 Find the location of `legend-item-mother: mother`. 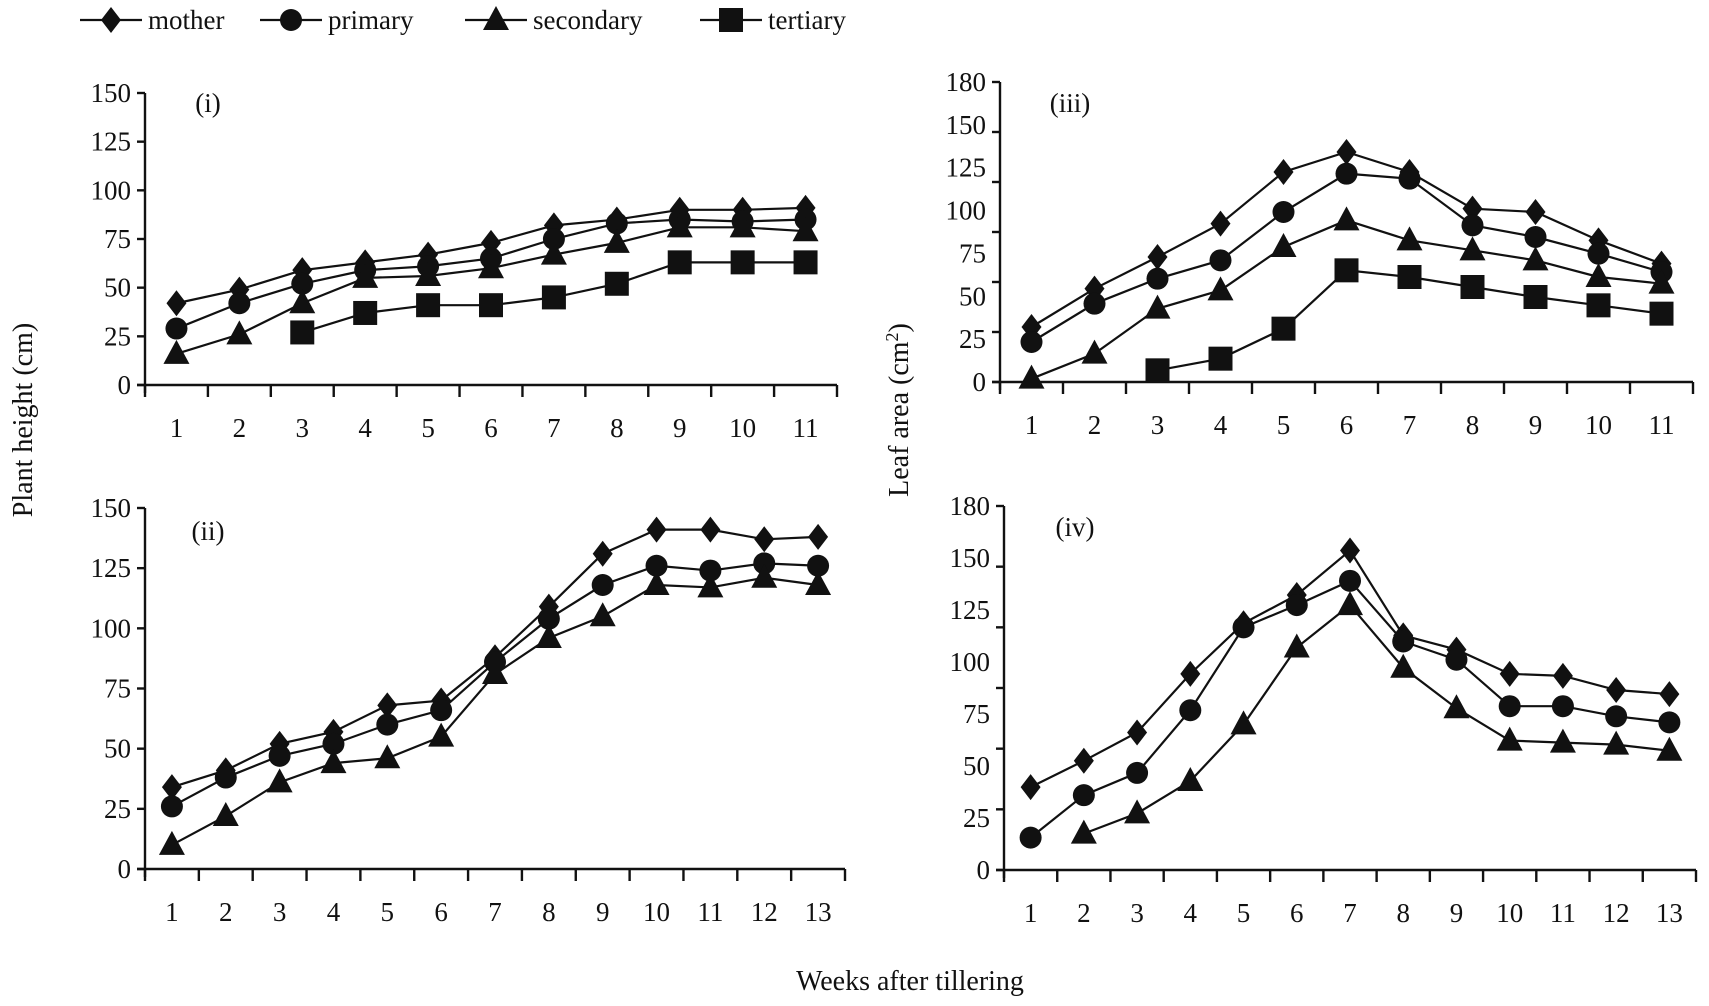

legend-item-mother: mother is located at coordinates (152, 20).